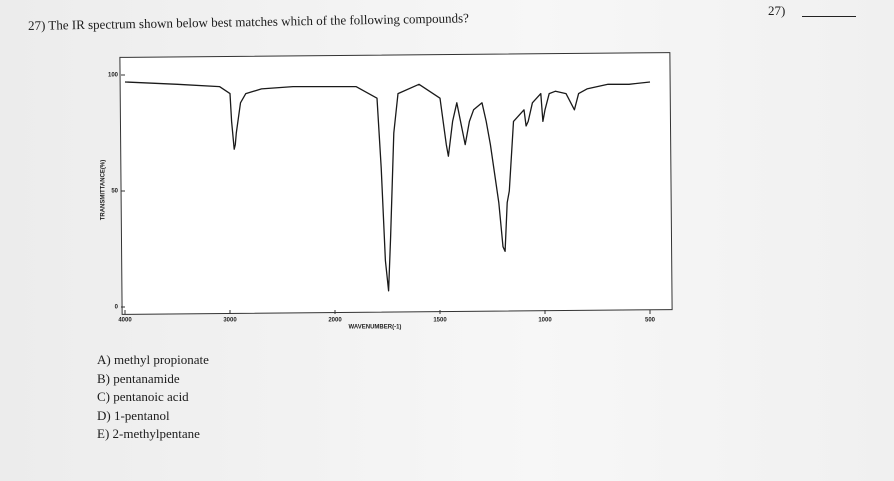 The image size is (894, 481). I want to click on x-tick-label: 1000, so click(545, 321).